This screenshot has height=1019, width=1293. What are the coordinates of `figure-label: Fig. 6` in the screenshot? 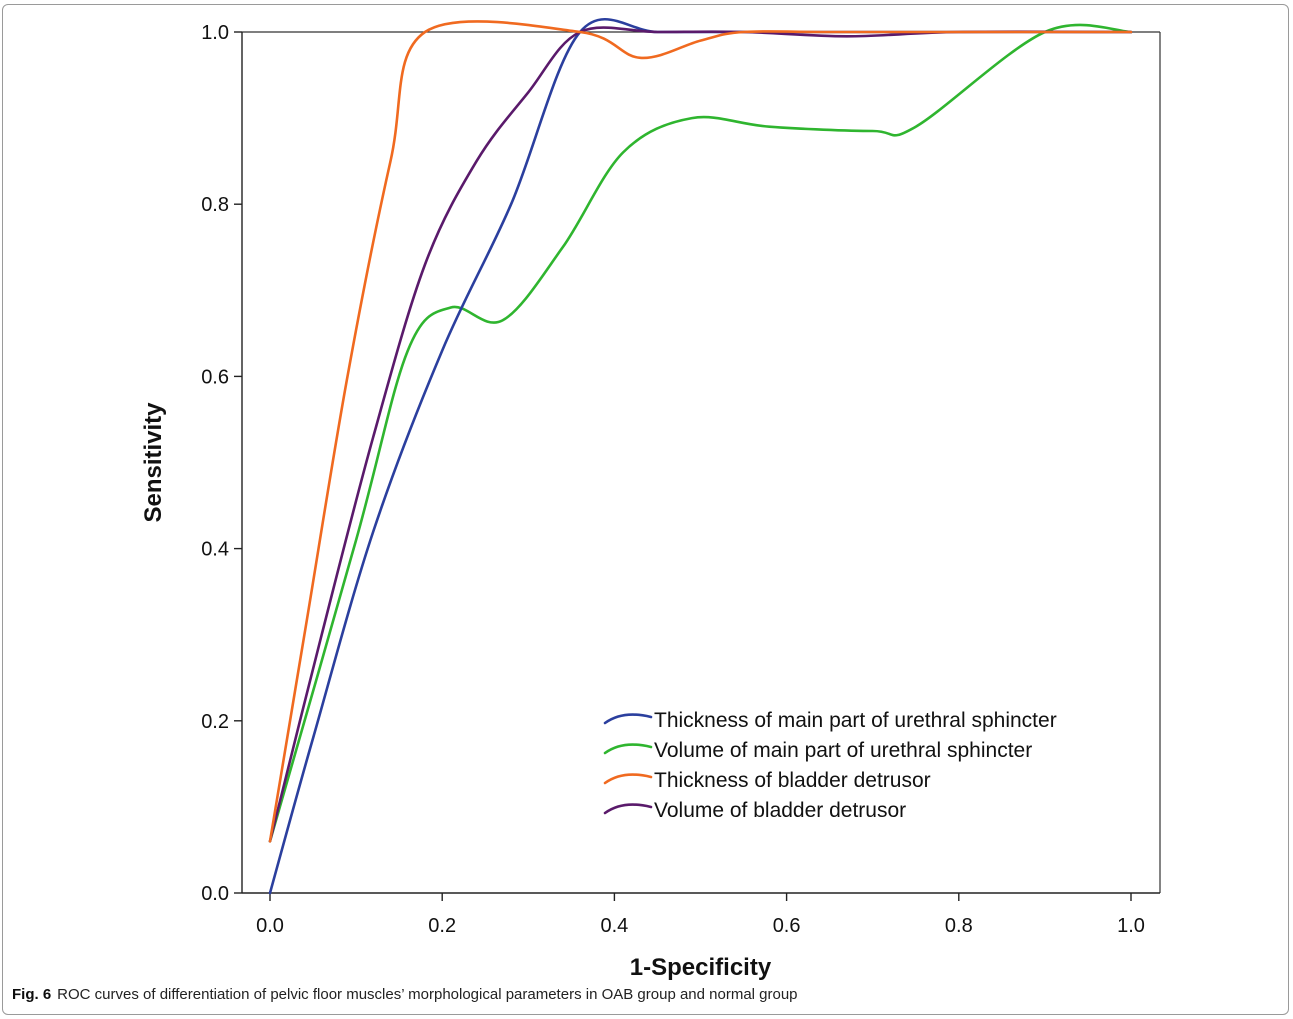 It's located at (32, 994).